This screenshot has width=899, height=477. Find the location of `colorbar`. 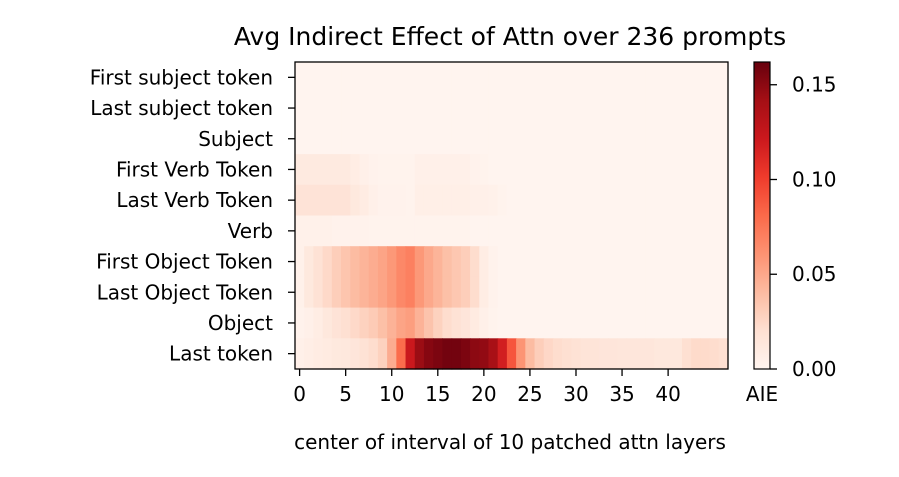

colorbar is located at coordinates (762, 215).